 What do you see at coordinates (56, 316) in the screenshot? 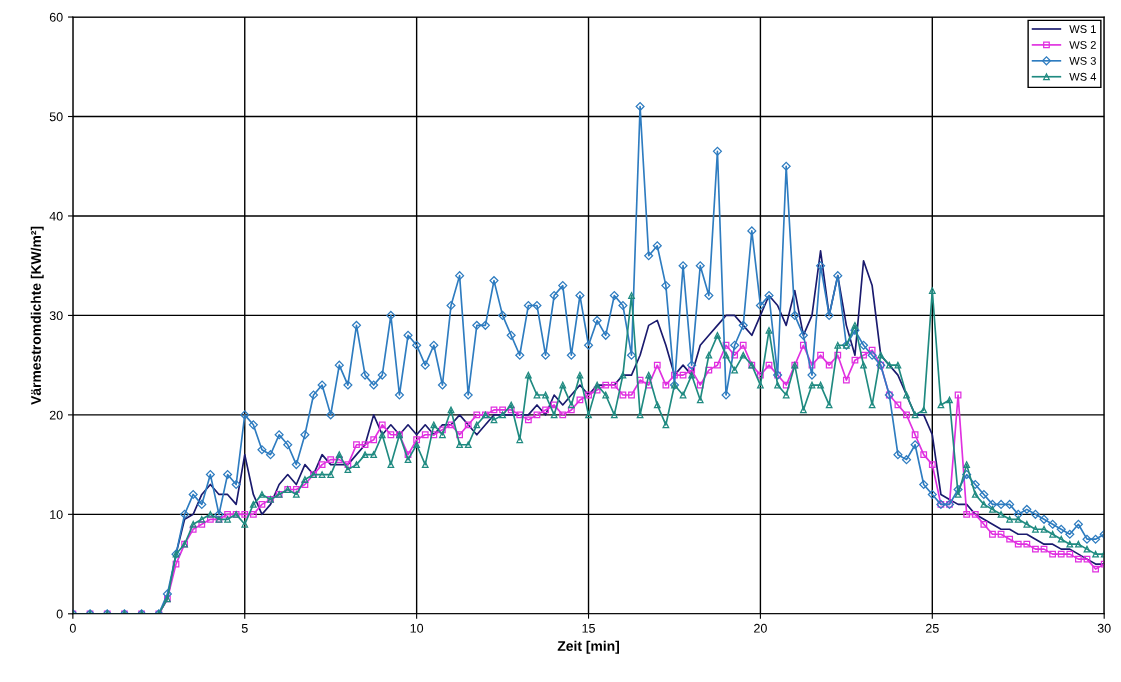
I see `y-tick-label: 30` at bounding box center [56, 316].